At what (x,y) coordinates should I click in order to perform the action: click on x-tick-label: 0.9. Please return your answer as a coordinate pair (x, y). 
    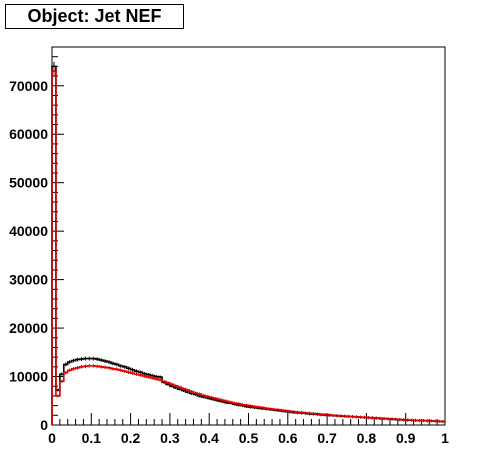
    Looking at the image, I should click on (406, 438).